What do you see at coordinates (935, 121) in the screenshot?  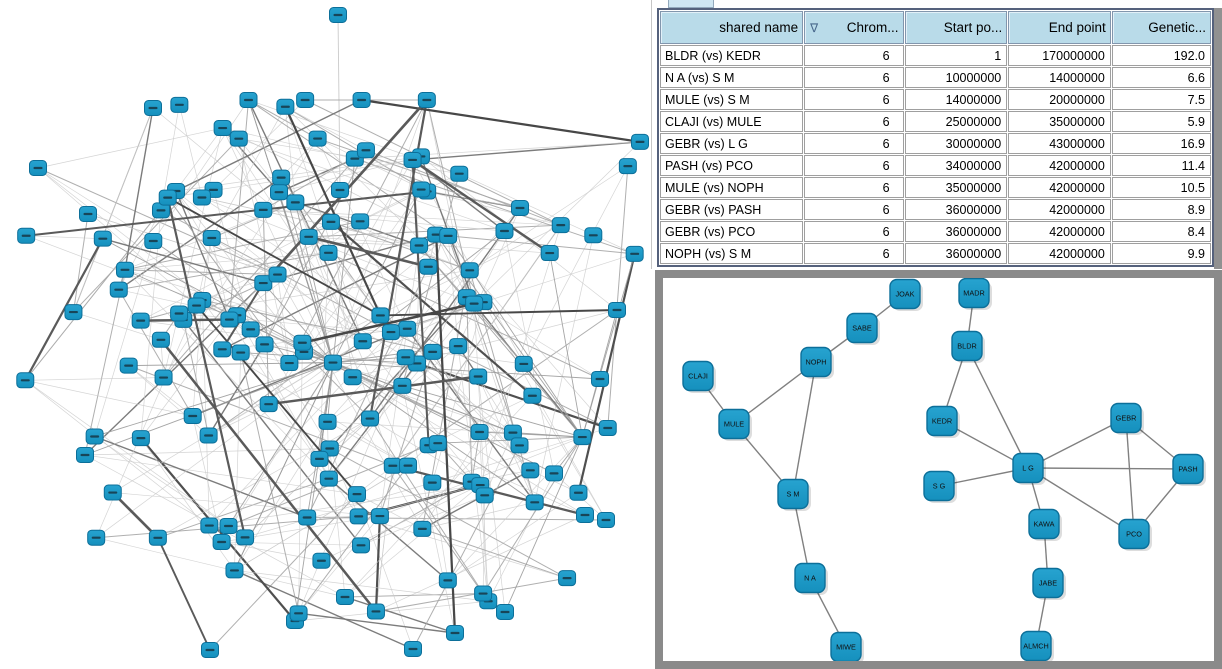 I see `table-row: CLAJI (vs) MULE 6 25000000 35000000 5.9` at bounding box center [935, 121].